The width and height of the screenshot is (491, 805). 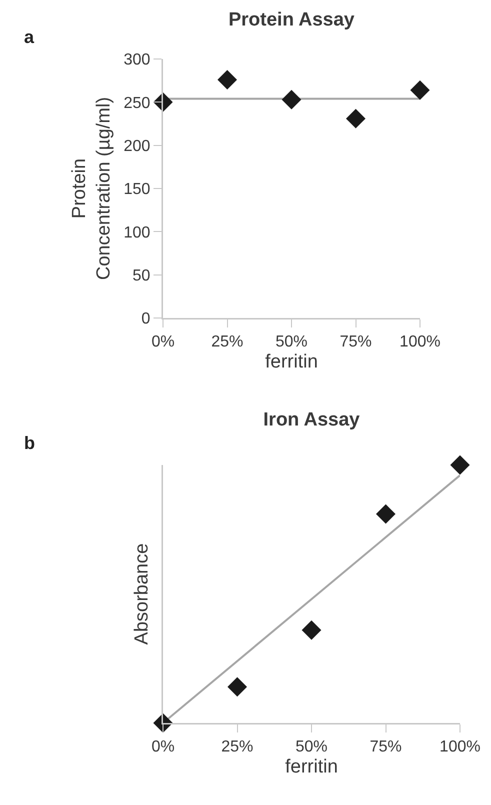 I want to click on y-tick-label: 200, so click(x=137, y=146).